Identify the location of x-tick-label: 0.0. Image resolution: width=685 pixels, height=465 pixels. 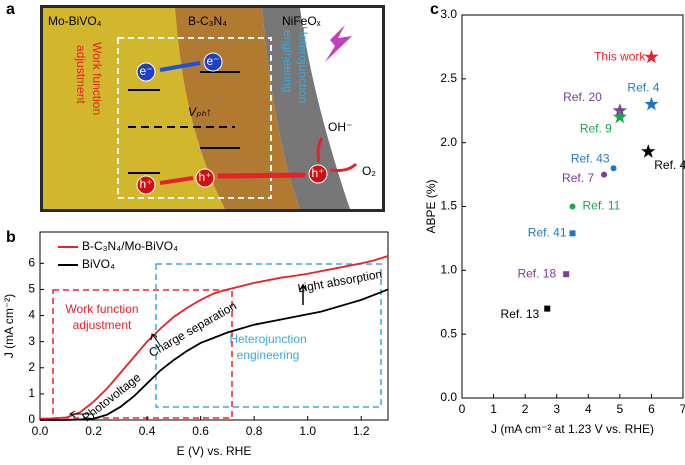
(40, 431).